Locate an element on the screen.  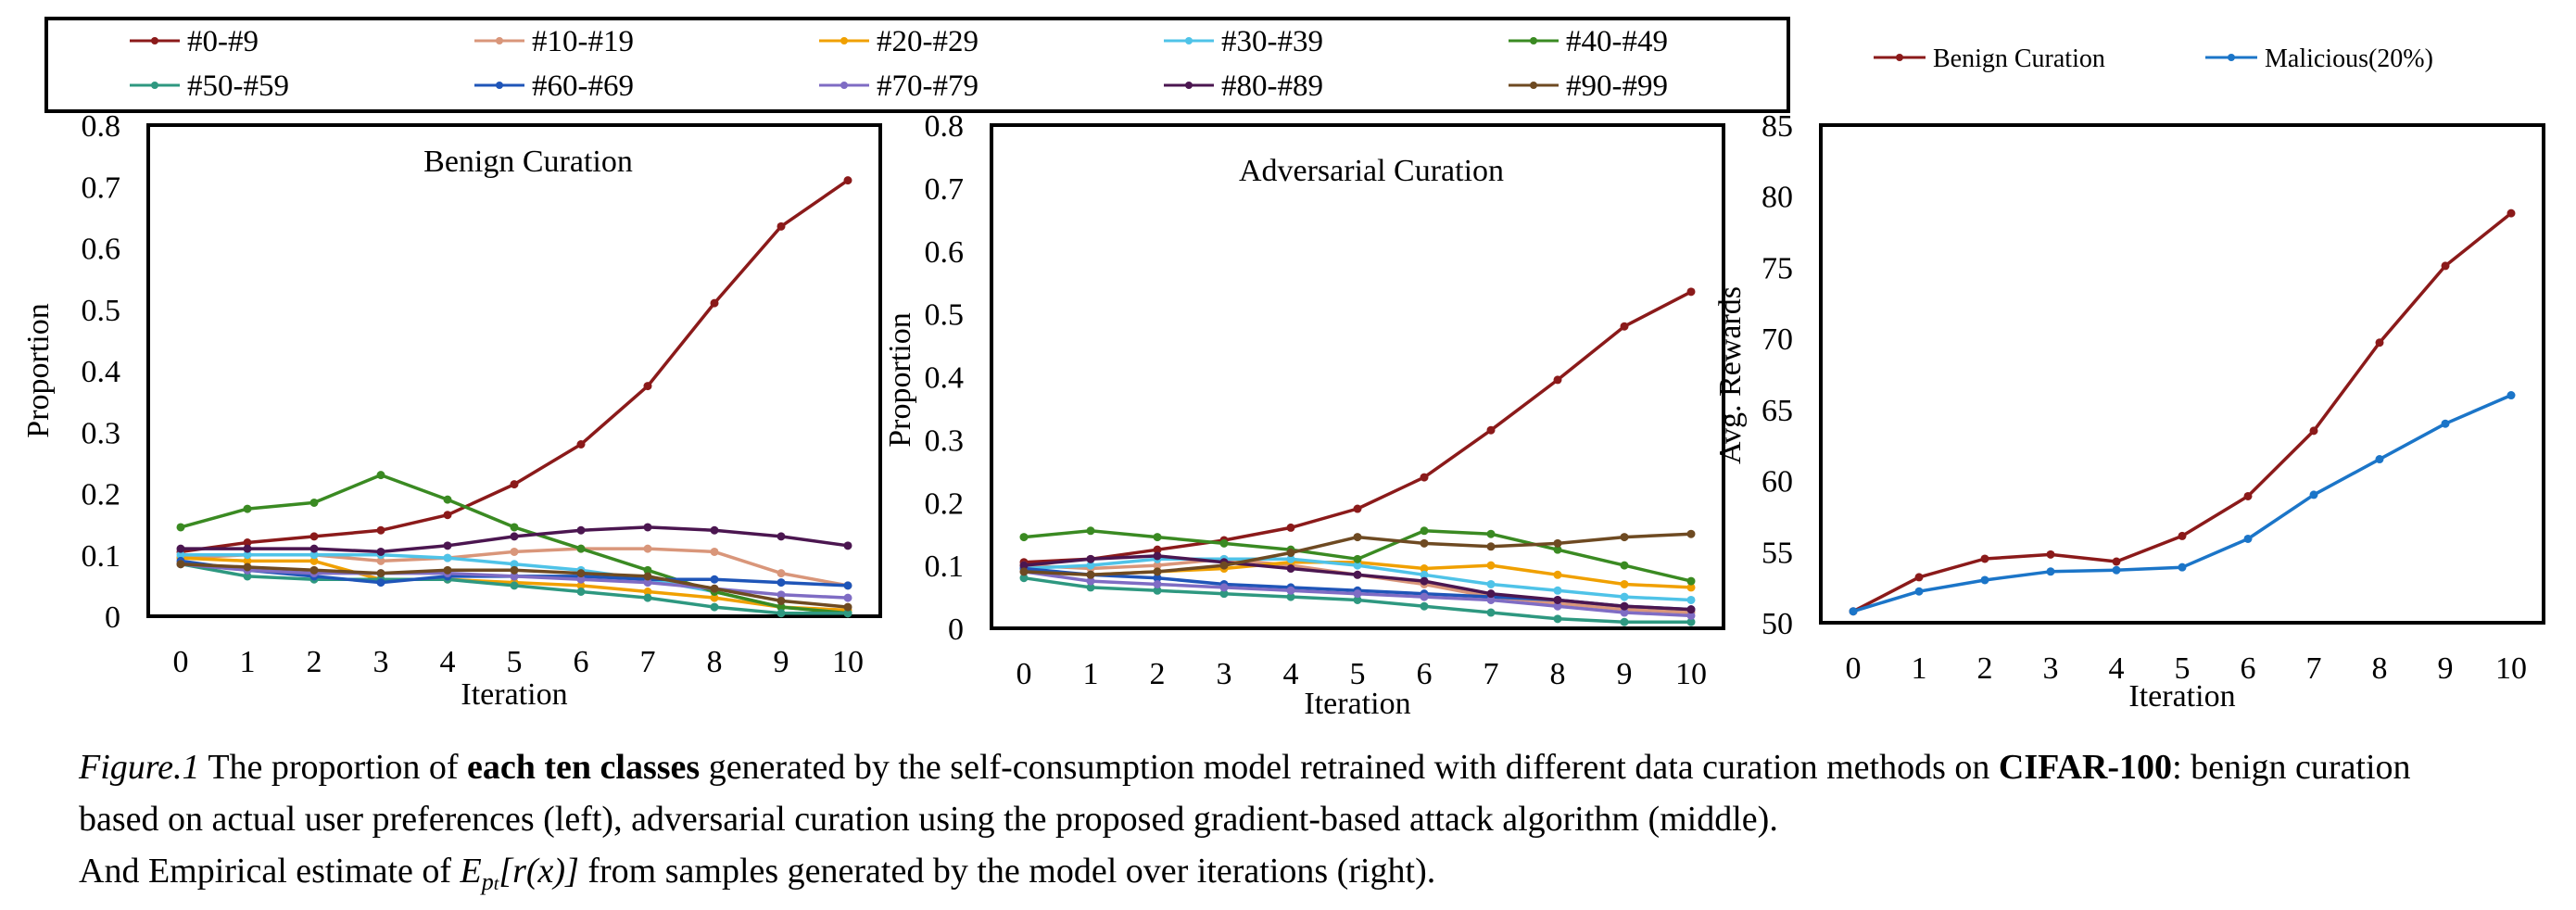
x-tick-label: 0 is located at coordinates (181, 662).